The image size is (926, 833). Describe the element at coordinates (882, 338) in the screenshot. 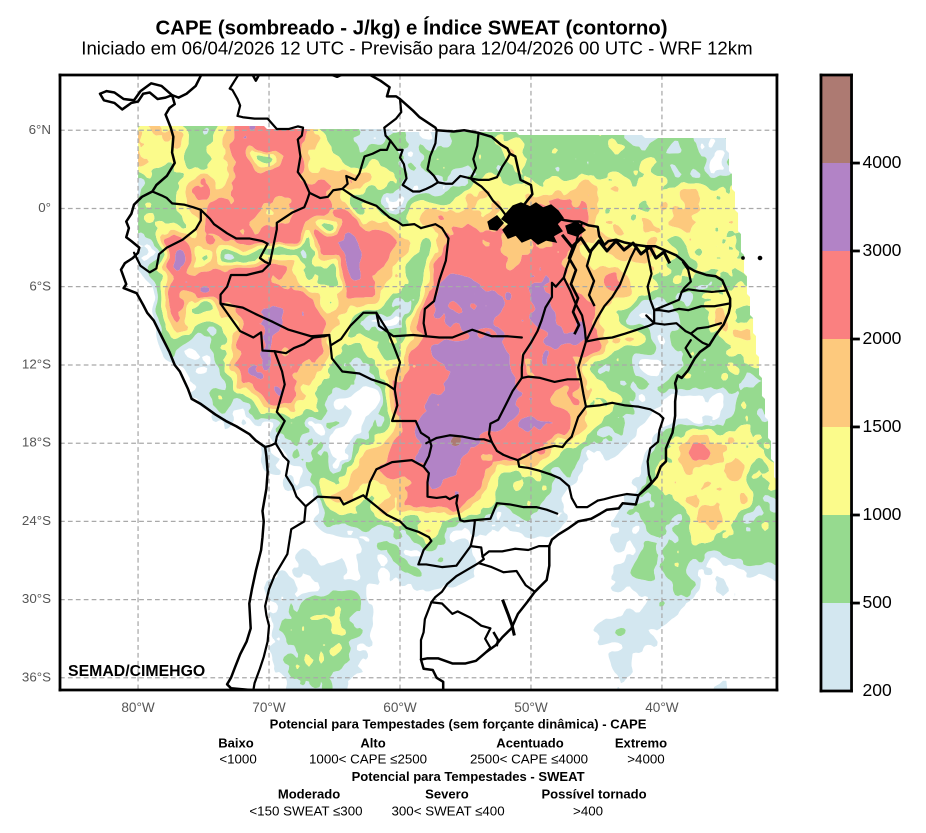

I see `svg-text: 2000` at that location.